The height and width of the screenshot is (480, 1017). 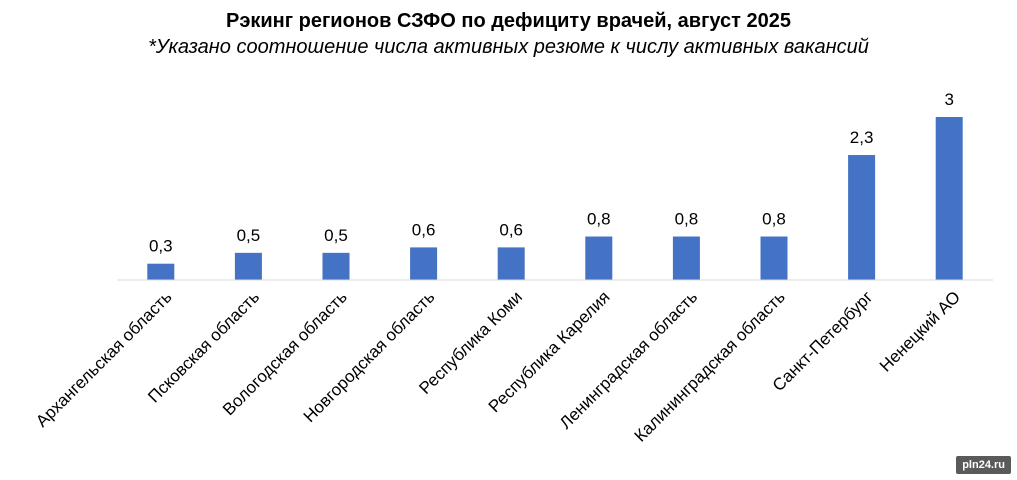 I want to click on data-label-8: 2,3, so click(x=862, y=137).